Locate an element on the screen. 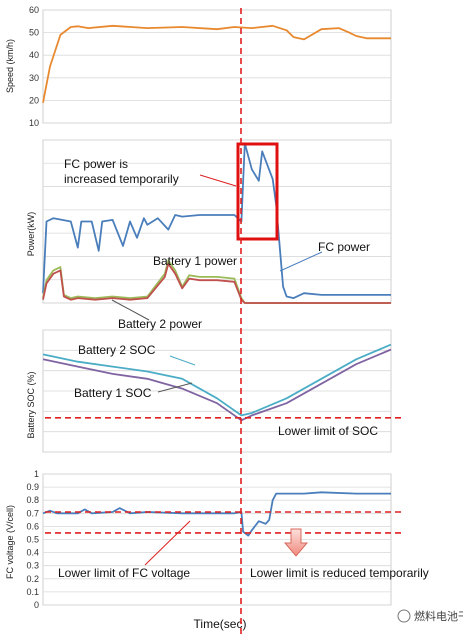 Image resolution: width=463 pixels, height=638 pixels. speed-ylabel: Speed (km/h) is located at coordinates (10, 66).